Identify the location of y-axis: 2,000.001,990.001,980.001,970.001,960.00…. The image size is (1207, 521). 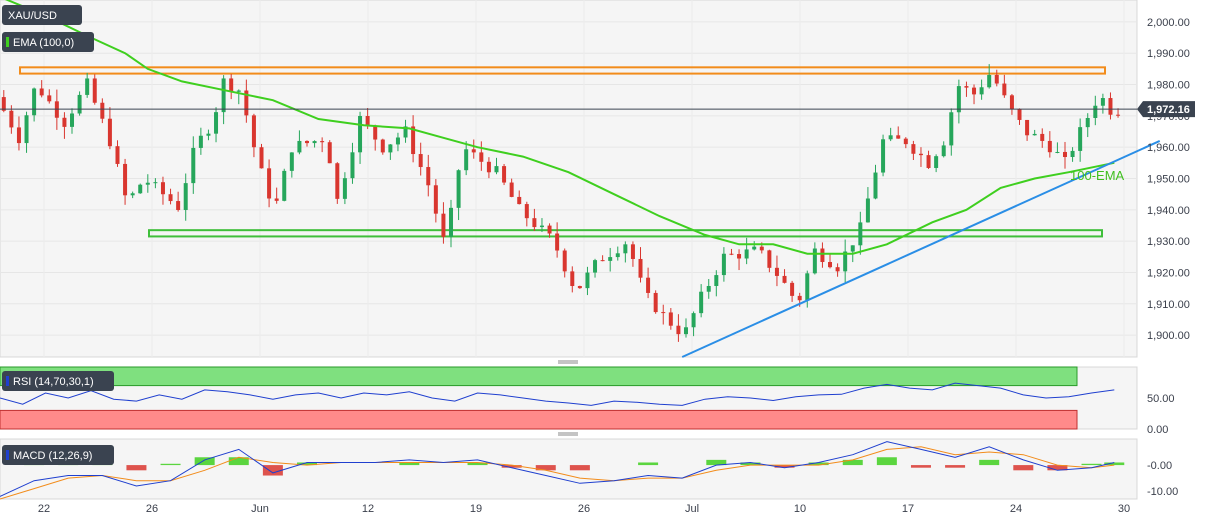
(1168, 257).